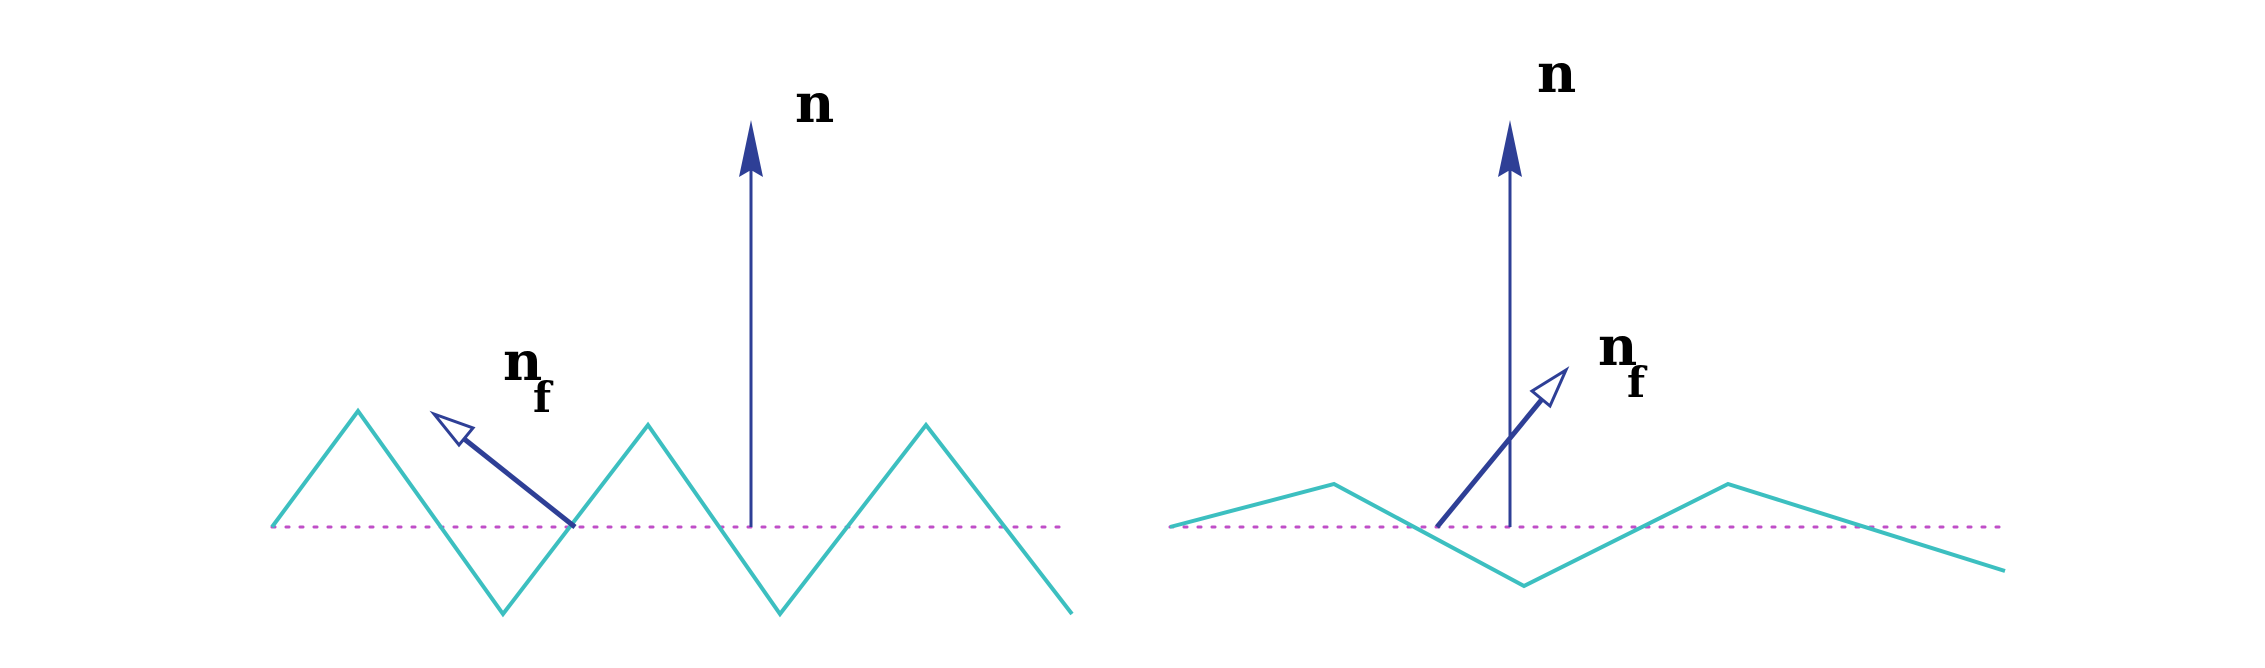 The image size is (2265, 668). I want to click on left-normal-label: n, so click(814, 103).